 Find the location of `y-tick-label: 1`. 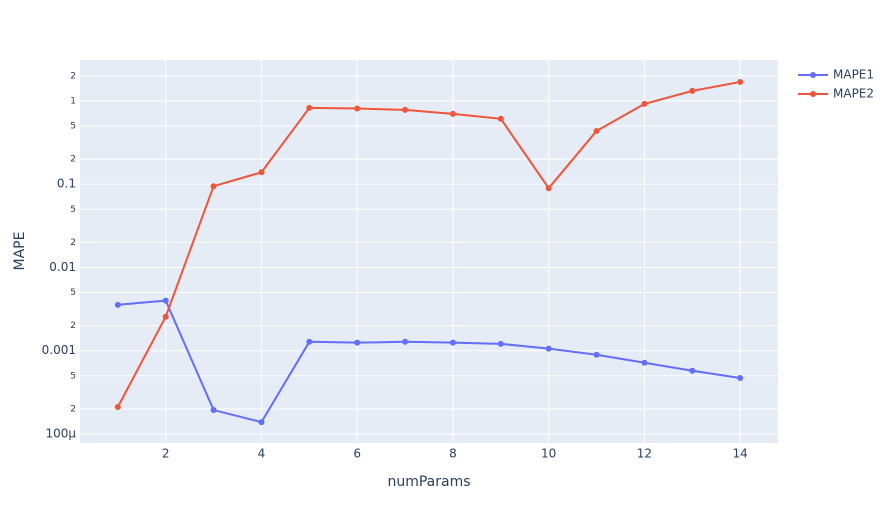

y-tick-label: 1 is located at coordinates (73, 101).